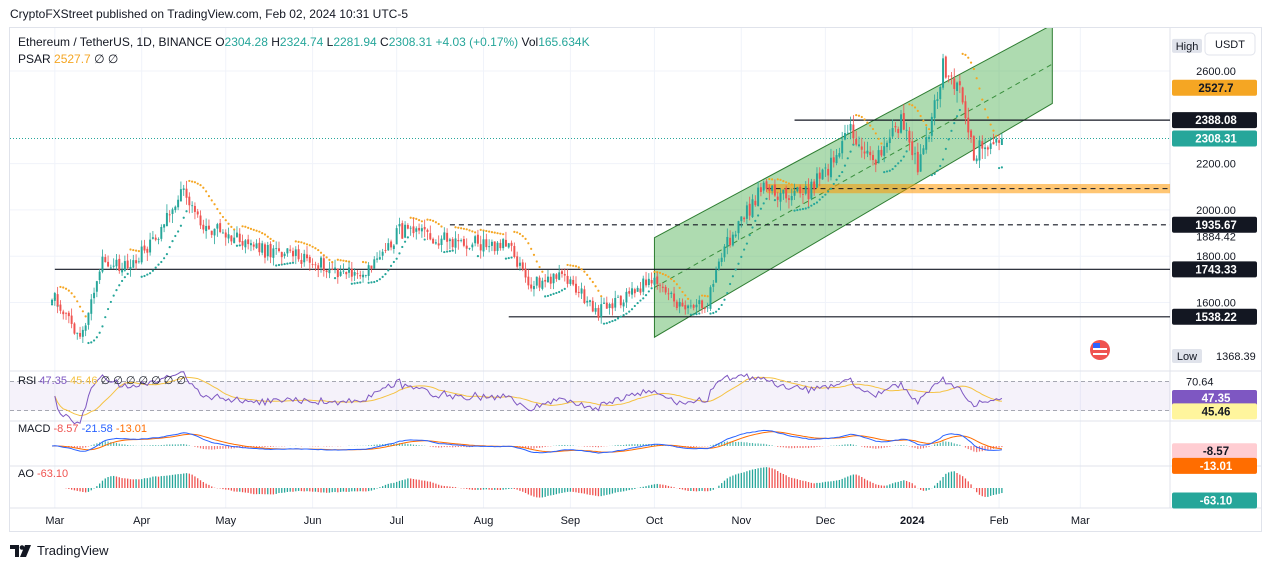 The width and height of the screenshot is (1273, 568). Describe the element at coordinates (526, 442) in the screenshot. I see `macd-signal-line` at that location.